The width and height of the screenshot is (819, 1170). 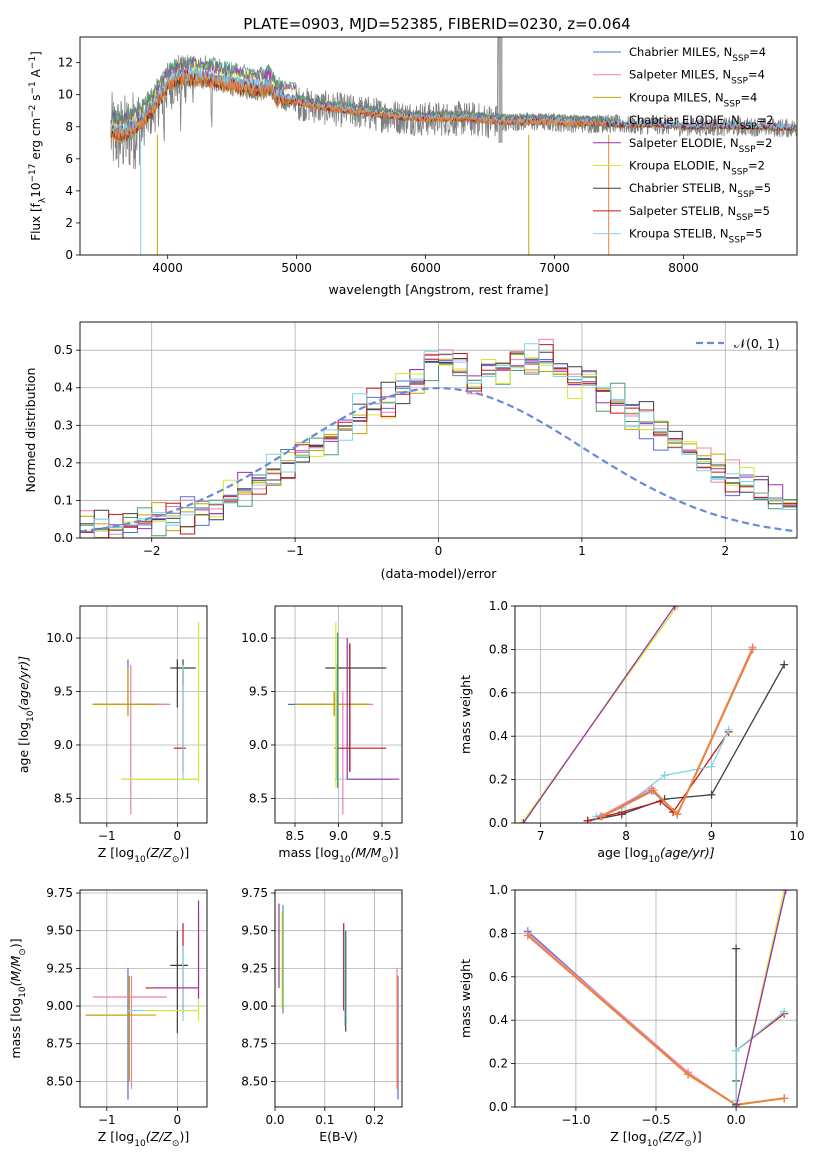 What do you see at coordinates (498, 977) in the screenshot?
I see `y-tick-label: 0.6` at bounding box center [498, 977].